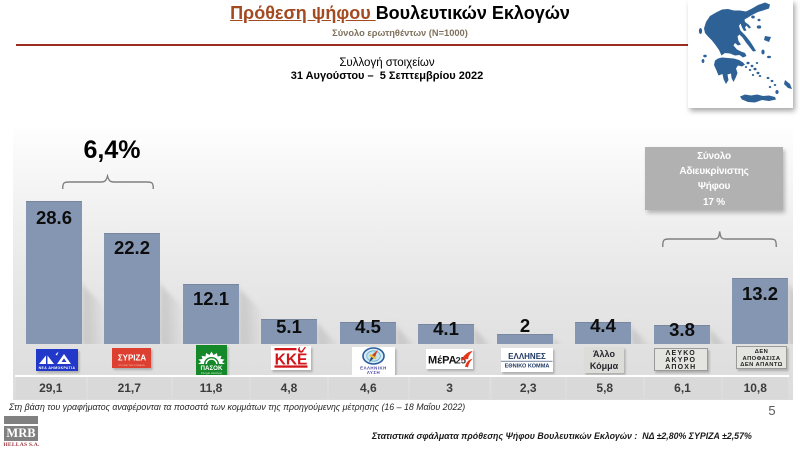 This screenshot has height=450, width=800. I want to click on svg-text: ΚΚΕ, so click(291, 360).